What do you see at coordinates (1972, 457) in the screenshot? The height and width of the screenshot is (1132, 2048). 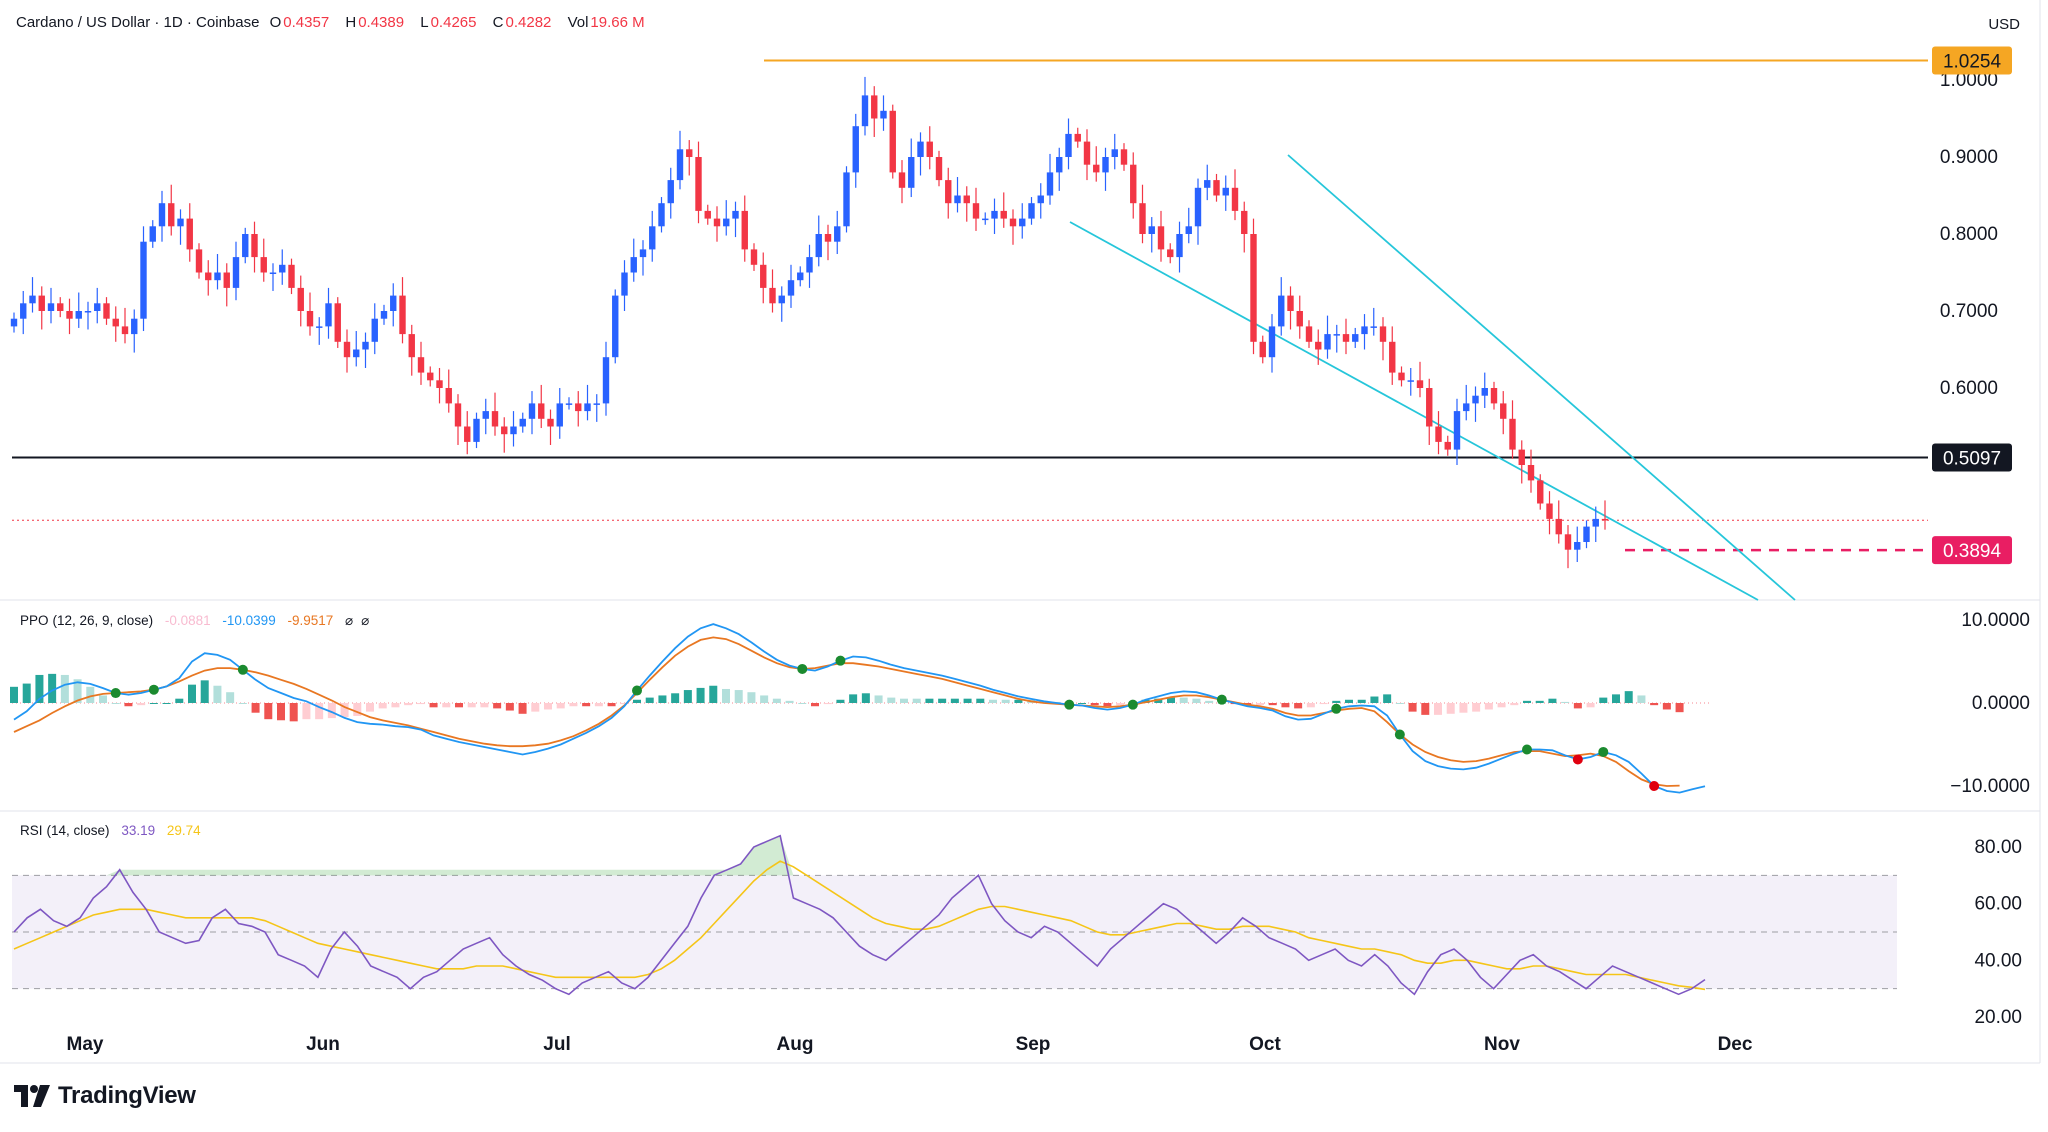 I see `price-tag-bg` at bounding box center [1972, 457].